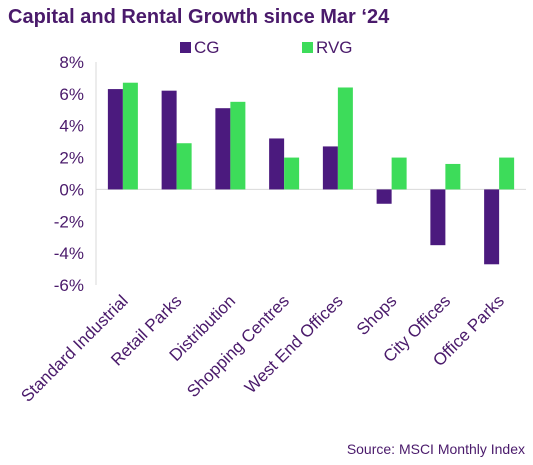  I want to click on y-tick-label: -2%, so click(69, 221).